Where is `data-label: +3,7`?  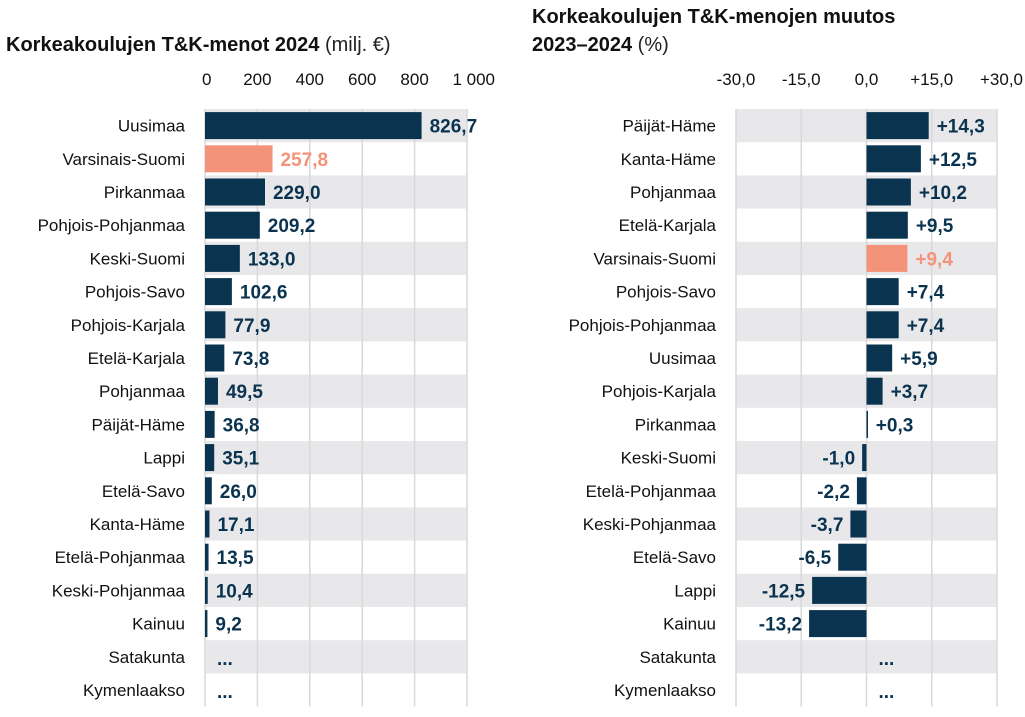 data-label: +3,7 is located at coordinates (910, 392).